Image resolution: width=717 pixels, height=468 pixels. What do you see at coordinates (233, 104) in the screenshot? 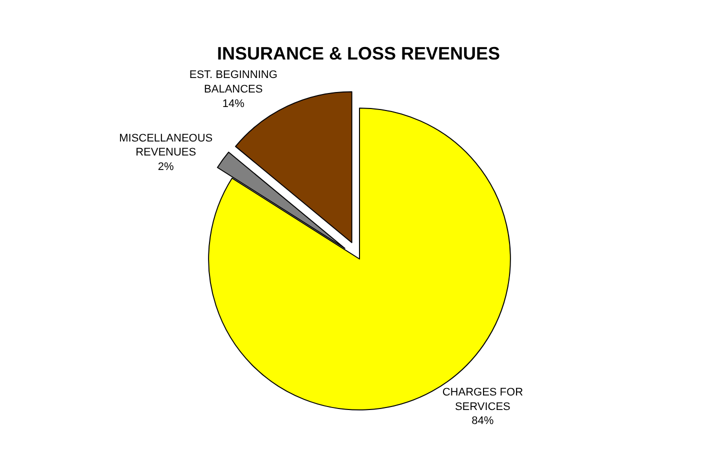
I see `data-label: 14%` at bounding box center [233, 104].